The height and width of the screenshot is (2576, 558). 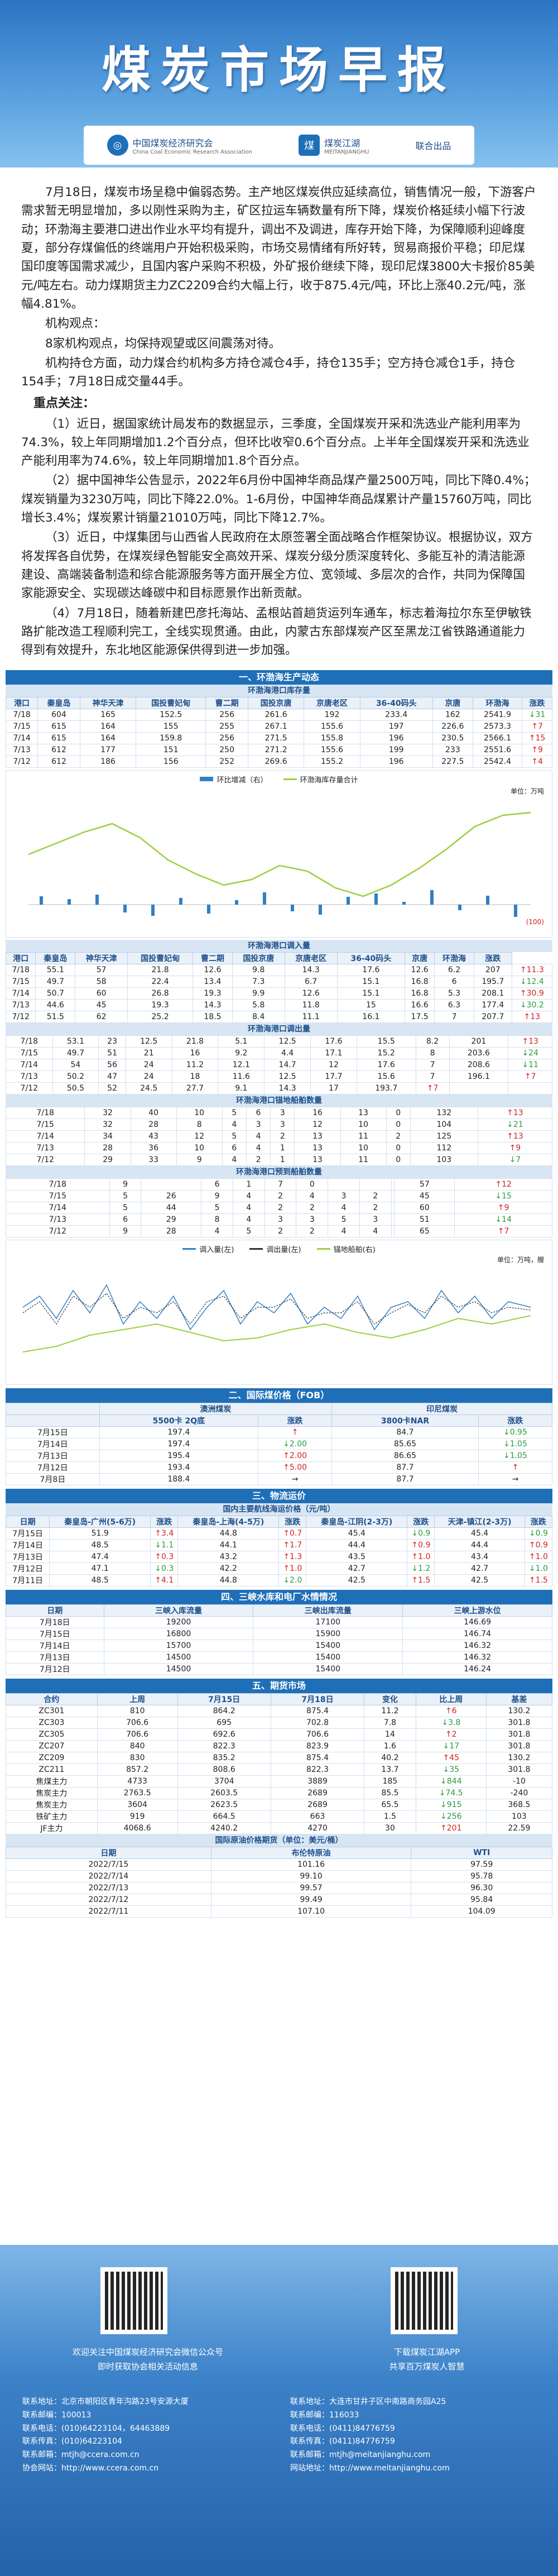 What do you see at coordinates (52, 1828) in the screenshot?
I see `table-cell: JF主力` at bounding box center [52, 1828].